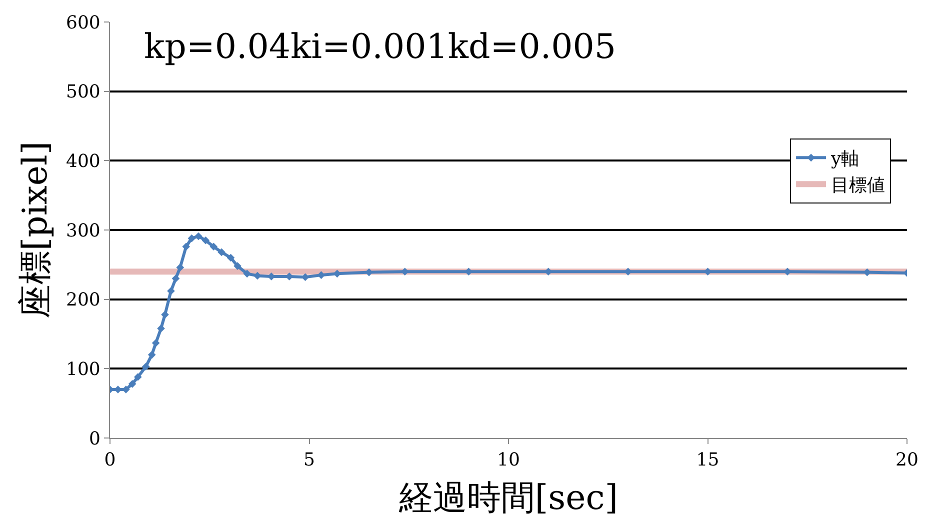 The image size is (930, 521). Describe the element at coordinates (83, 161) in the screenshot. I see `y-tick-label: 400` at that location.